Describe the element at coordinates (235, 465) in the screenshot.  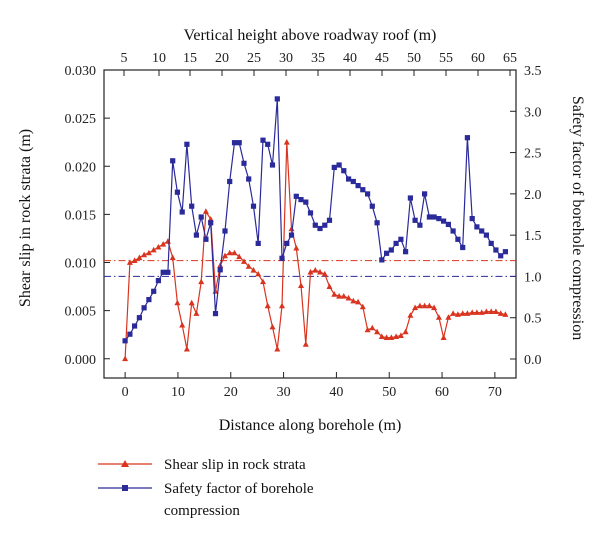
I see `legend-label-shear: Shear slip in rock strata` at that location.